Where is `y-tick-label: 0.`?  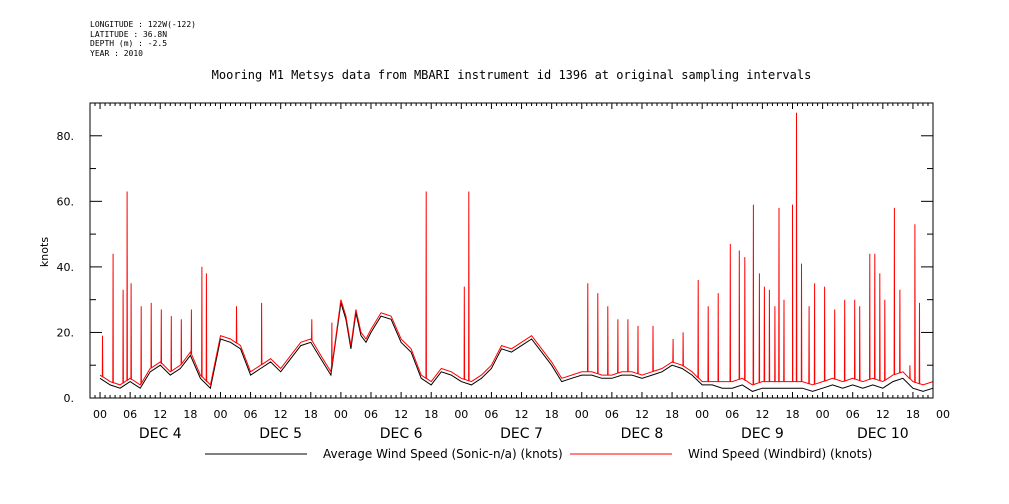 y-tick-label: 0. is located at coordinates (69, 398).